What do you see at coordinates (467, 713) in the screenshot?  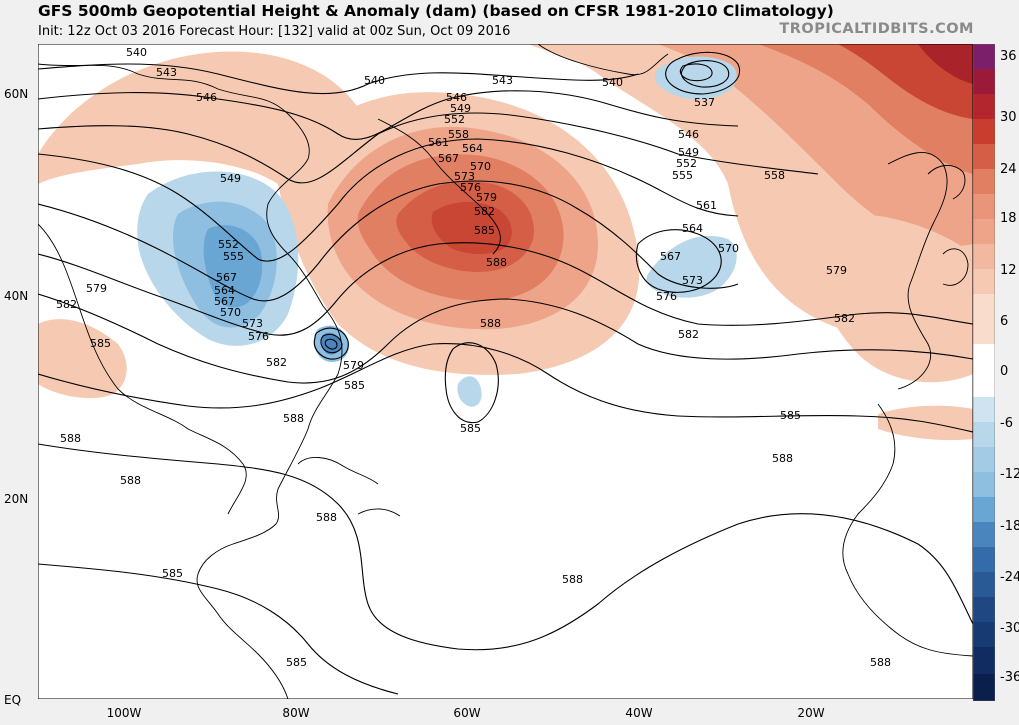 I see `lon-label-60w: 60W` at bounding box center [467, 713].